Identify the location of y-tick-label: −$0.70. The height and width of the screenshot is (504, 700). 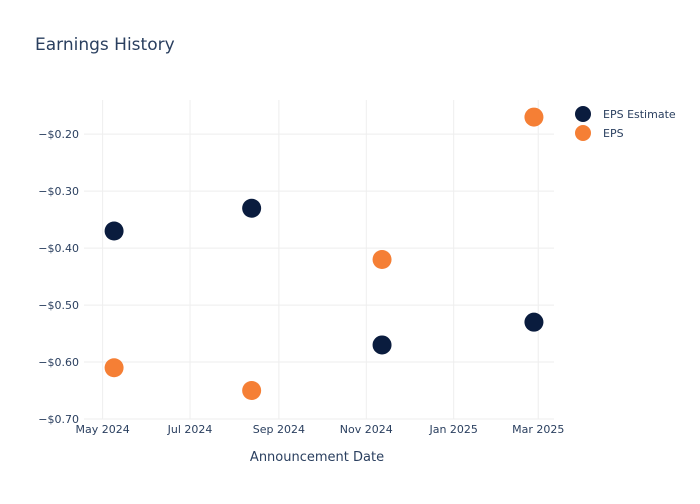
(58, 419).